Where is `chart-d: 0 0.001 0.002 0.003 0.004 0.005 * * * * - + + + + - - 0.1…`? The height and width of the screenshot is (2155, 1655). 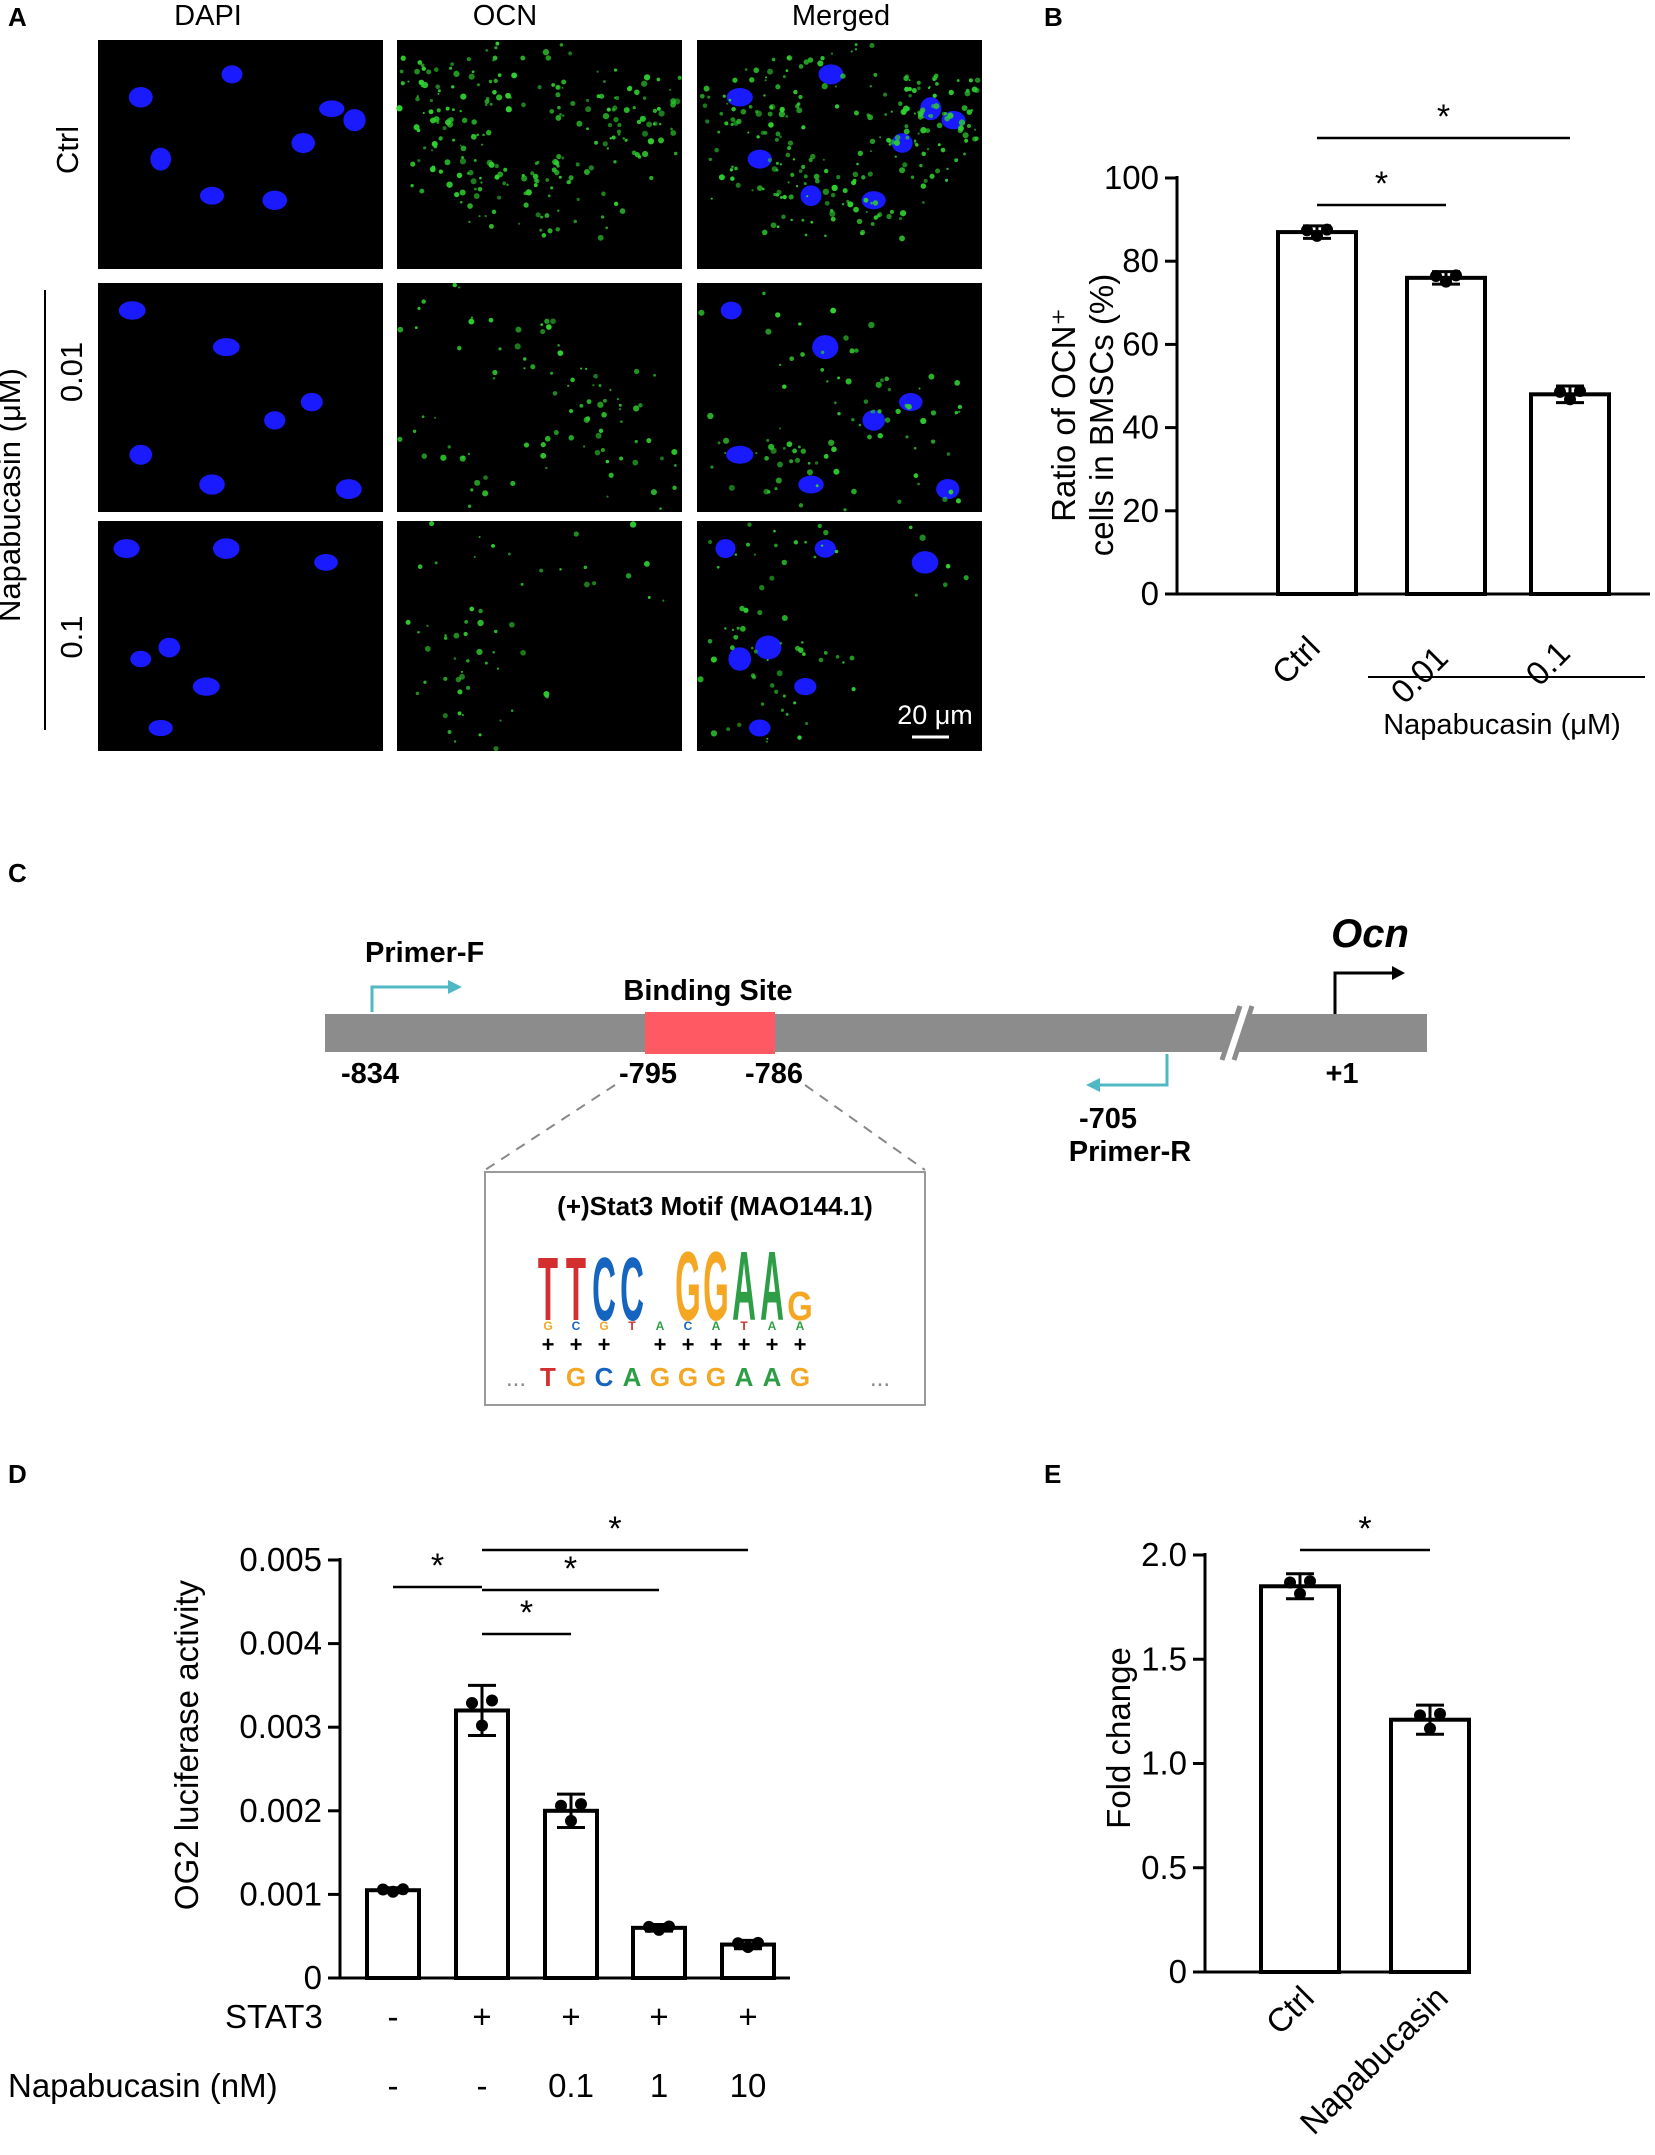
chart-d: 0 0.001 0.002 0.003 0.004 0.005 * * * * - + + + + - - 0.1… is located at coordinates (514, 1807).